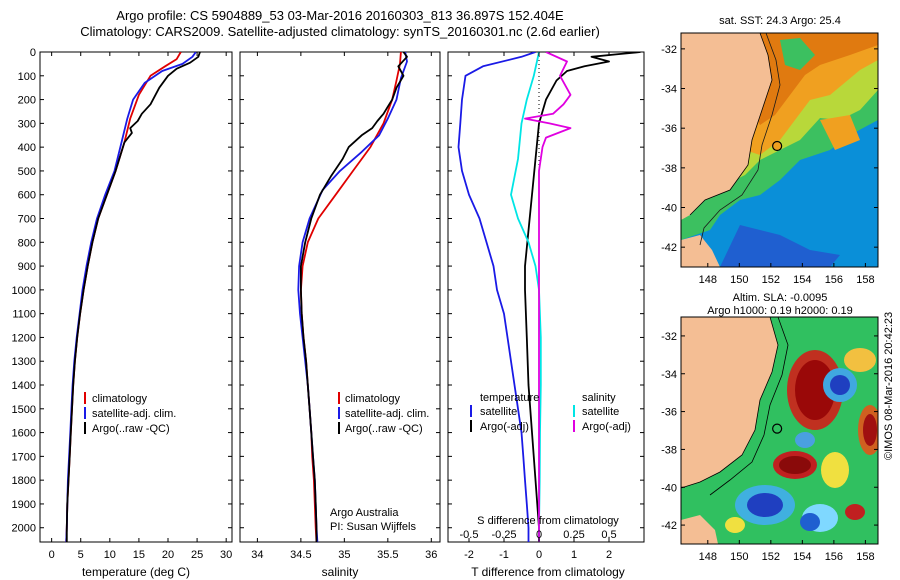 The image size is (900, 580). Describe the element at coordinates (300, 555) in the screenshot. I see `x-tick-label: 34.5` at that location.